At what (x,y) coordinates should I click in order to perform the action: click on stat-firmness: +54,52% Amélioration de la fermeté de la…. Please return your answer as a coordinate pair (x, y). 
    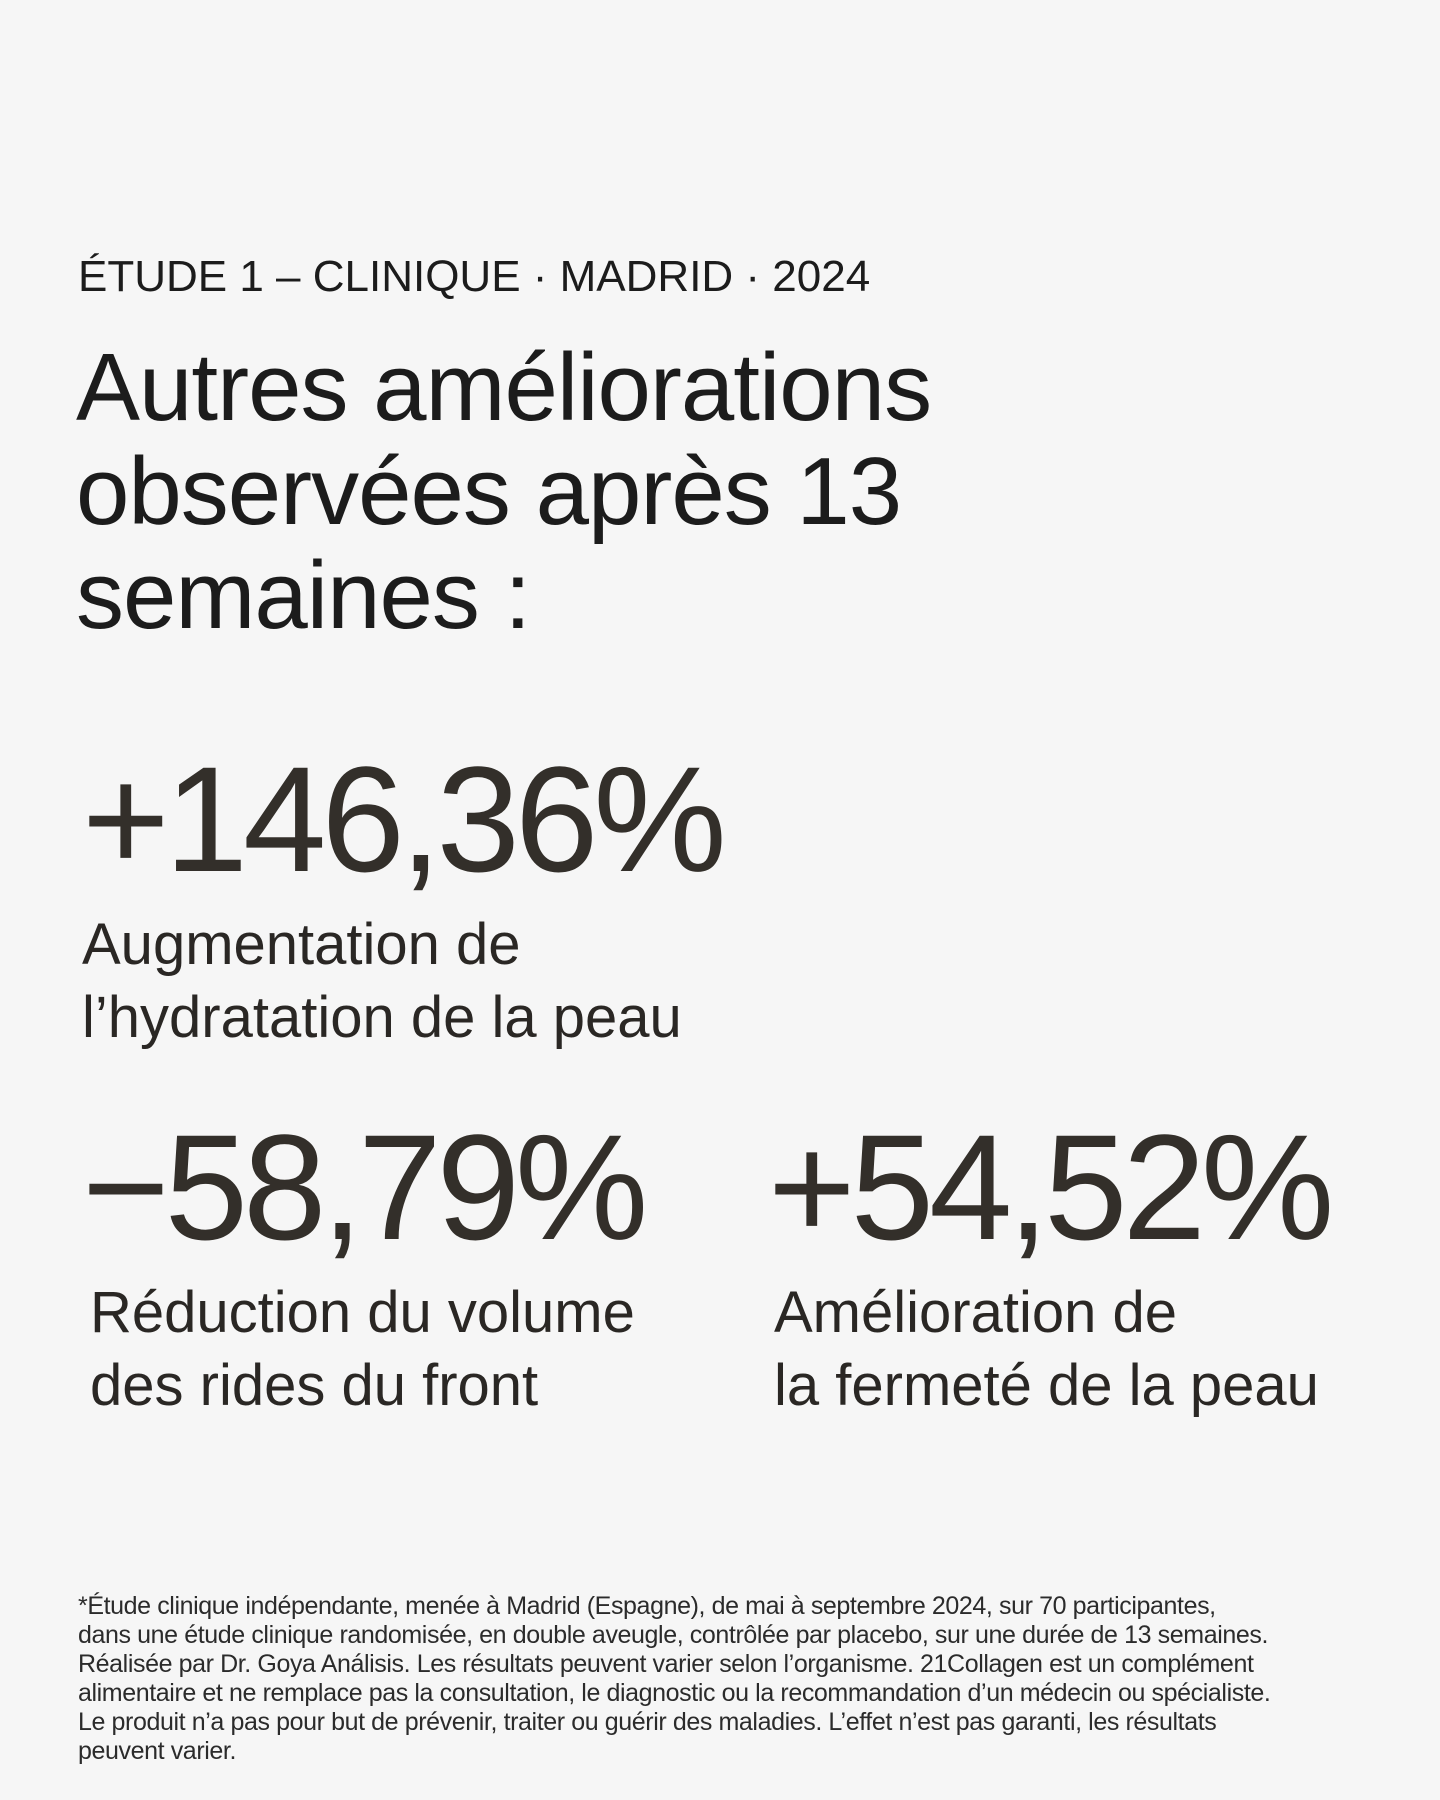
    Looking at the image, I should click on (1051, 1262).